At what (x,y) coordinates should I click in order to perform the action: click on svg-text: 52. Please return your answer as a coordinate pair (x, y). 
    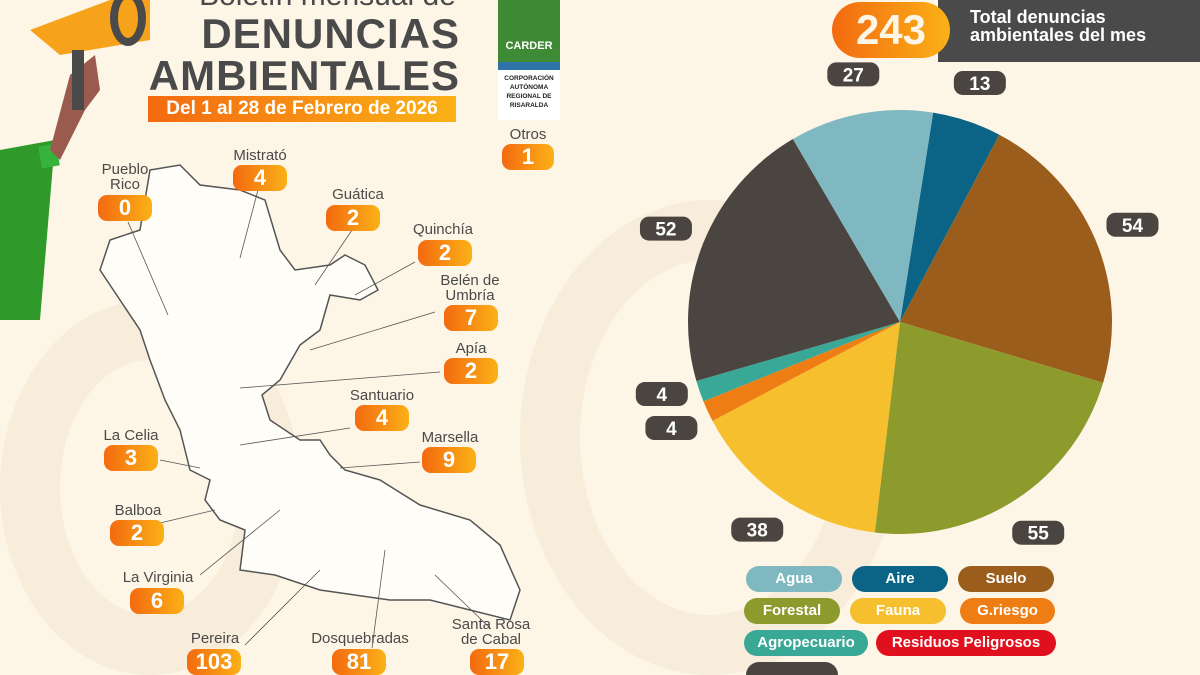
    Looking at the image, I should click on (665, 230).